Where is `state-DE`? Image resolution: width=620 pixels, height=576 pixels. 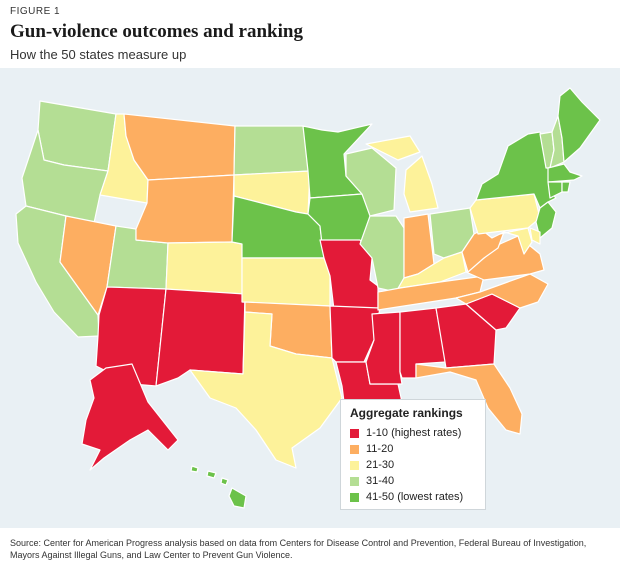
state-DE is located at coordinates (535, 236).